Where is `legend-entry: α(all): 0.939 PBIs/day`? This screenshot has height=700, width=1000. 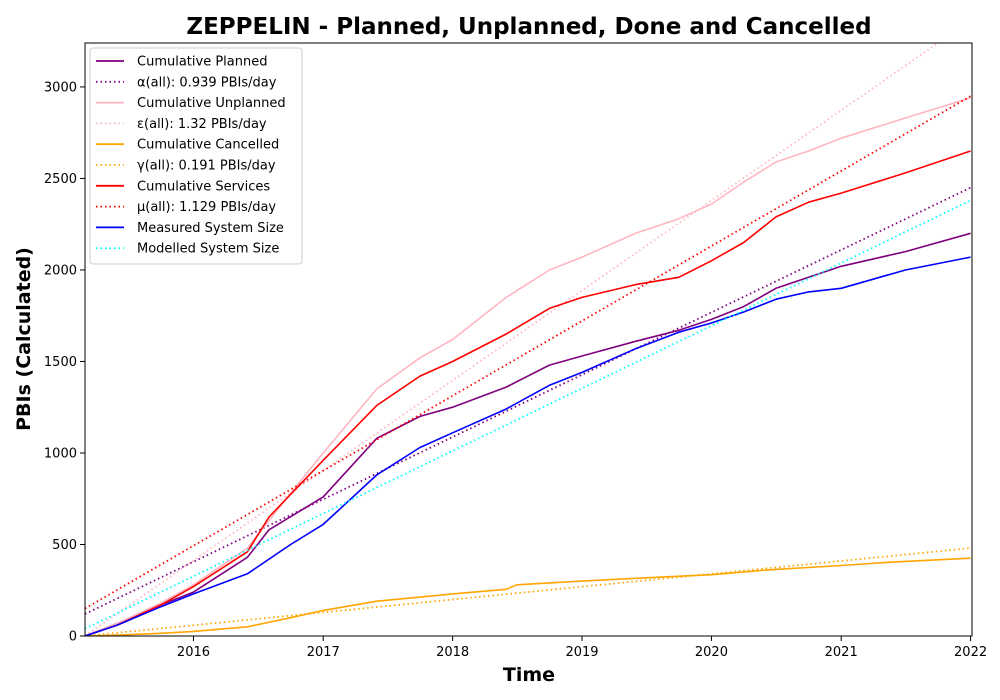 legend-entry: α(all): 0.939 PBIs/day is located at coordinates (207, 82).